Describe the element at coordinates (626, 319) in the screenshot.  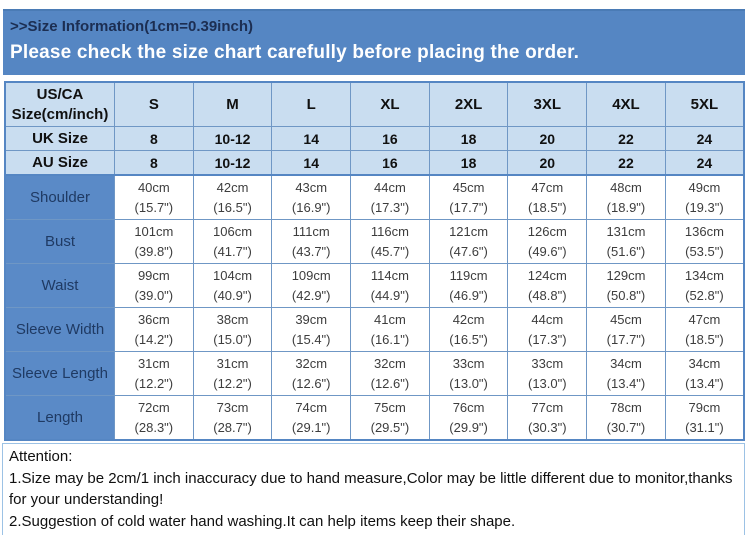
I see `measurement-cm: 45cm` at that location.